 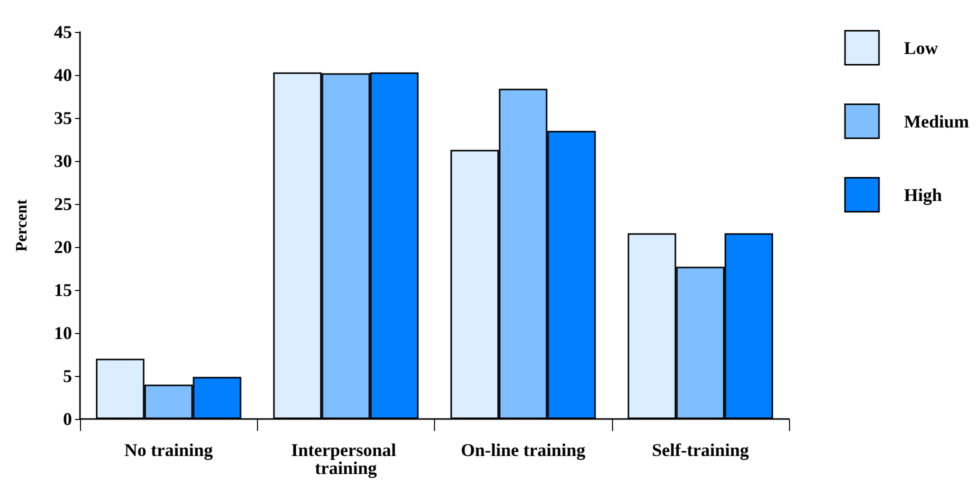 What do you see at coordinates (523, 450) in the screenshot?
I see `x-tick-label: On-line training` at bounding box center [523, 450].